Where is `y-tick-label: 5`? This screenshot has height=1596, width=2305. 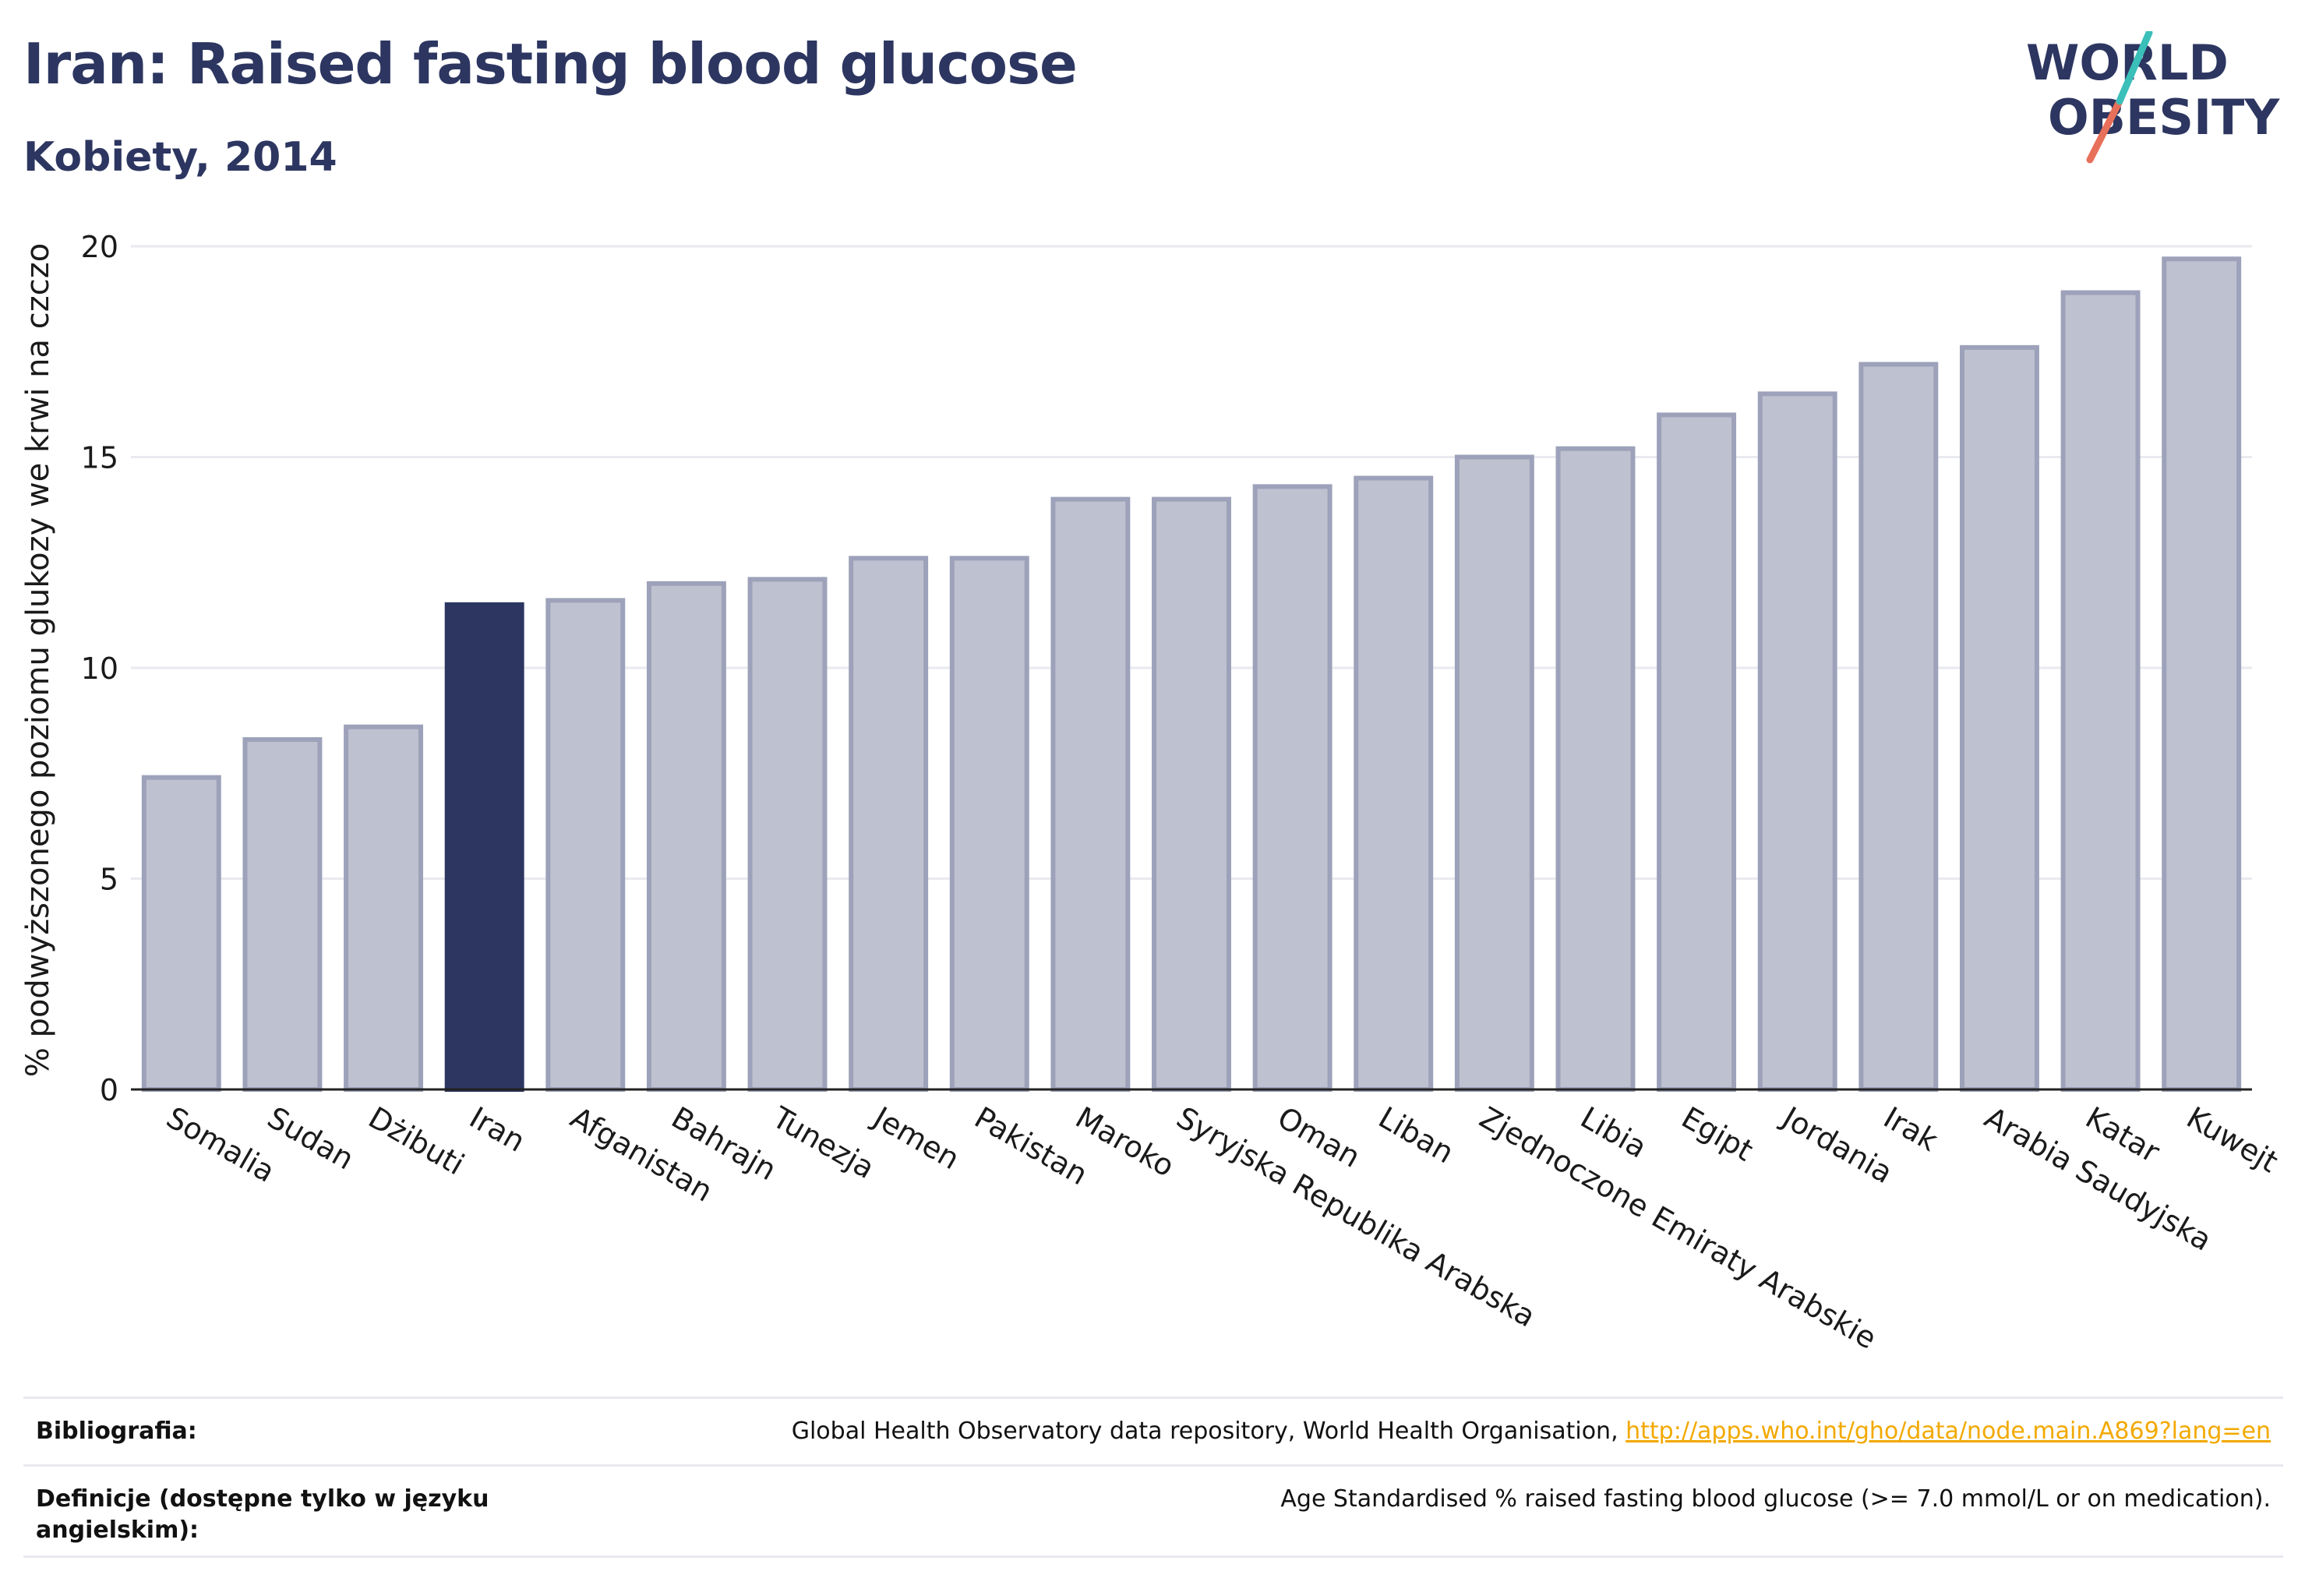 y-tick-label: 5 is located at coordinates (109, 880).